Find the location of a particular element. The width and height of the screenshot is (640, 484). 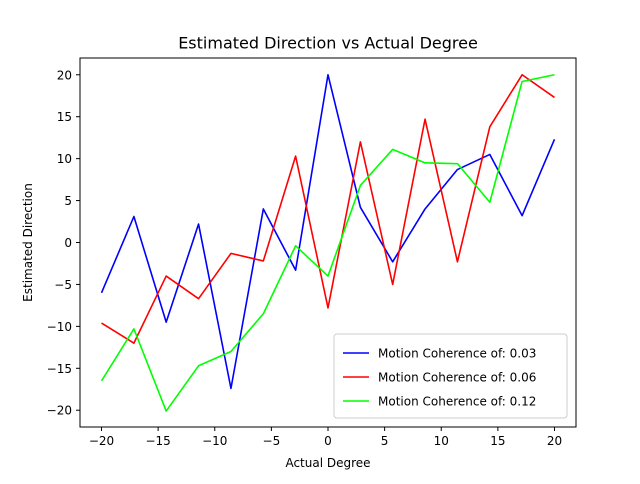

x-axis: −20 −15 −10 −5 0 5 10 15 20 is located at coordinates (325, 437).